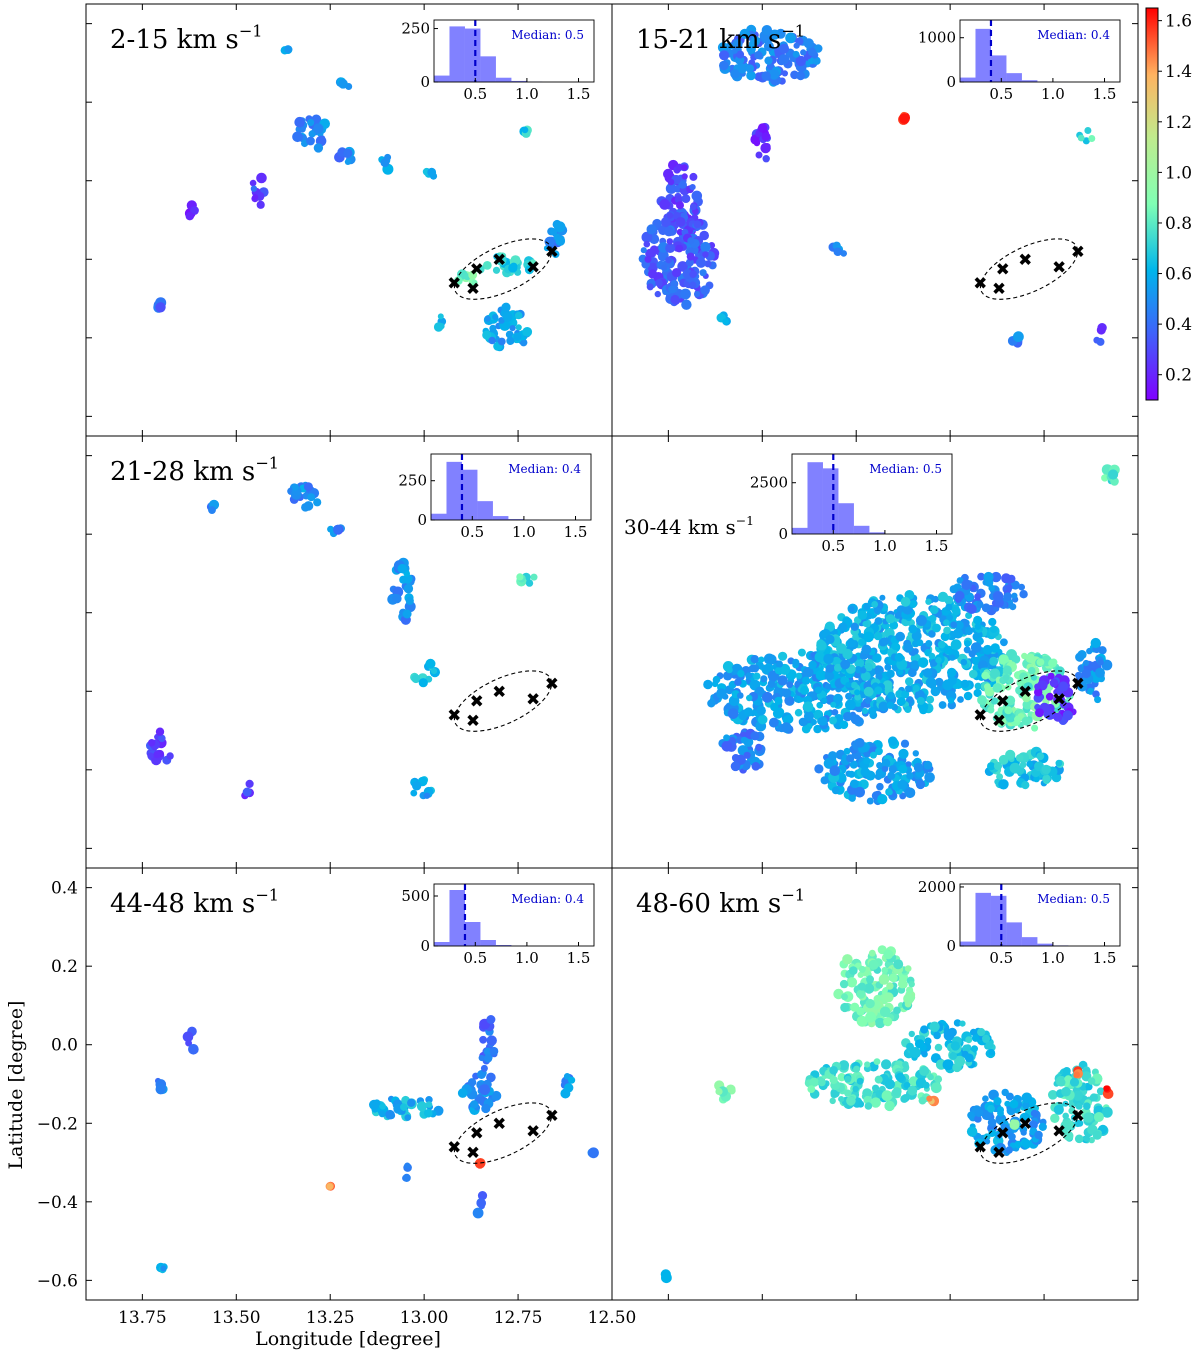  I want to click on colorbar: 0.2 0.4 0.6 0.8 1.0 1.2 1.4 1.6, so click(1168, 204).